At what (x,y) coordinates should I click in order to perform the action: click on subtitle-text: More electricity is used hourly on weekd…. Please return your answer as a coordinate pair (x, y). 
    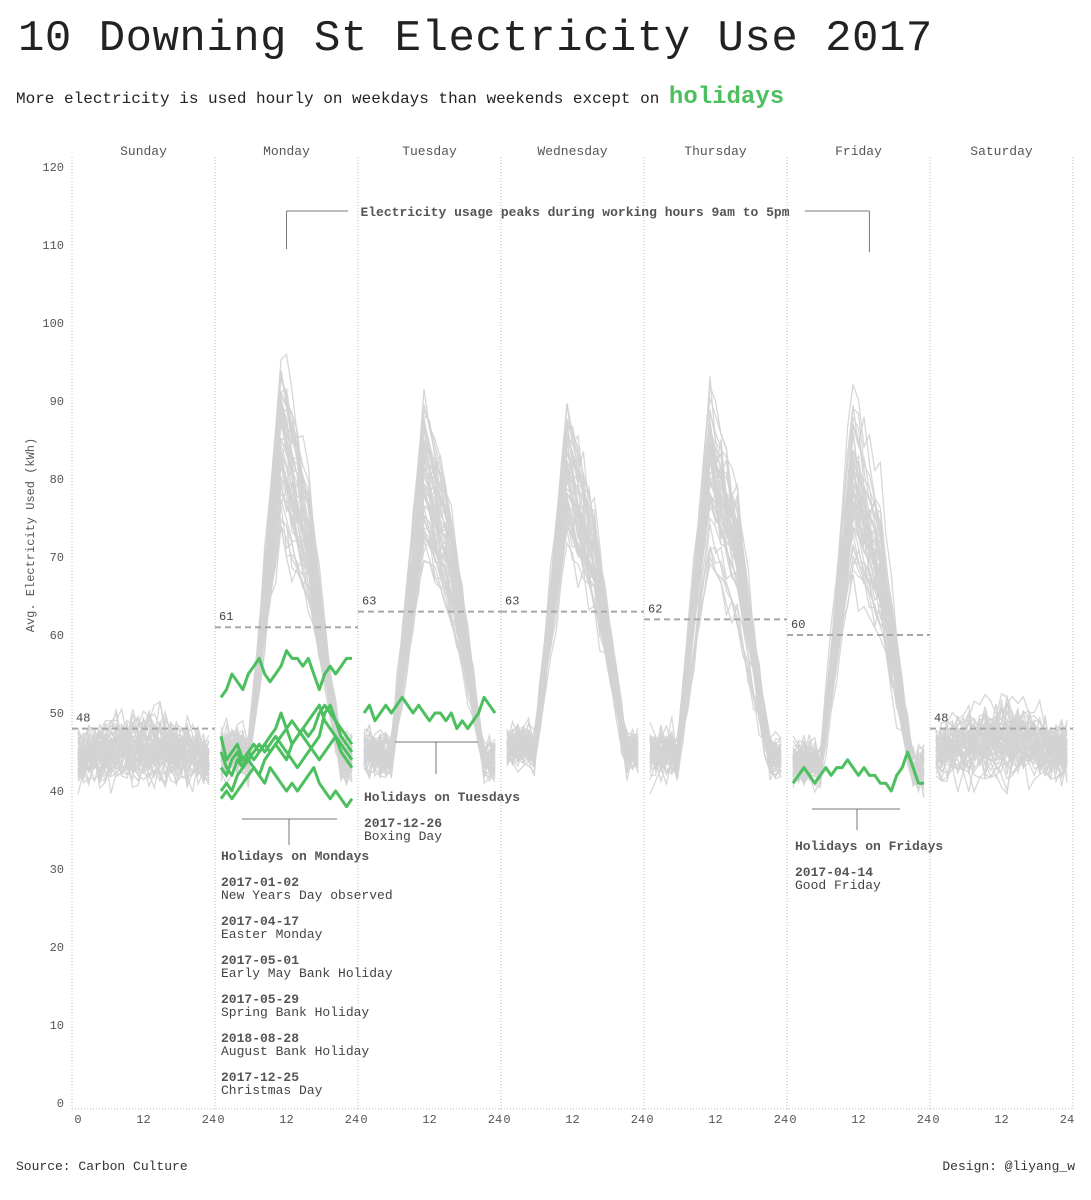
    Looking at the image, I should click on (338, 99).